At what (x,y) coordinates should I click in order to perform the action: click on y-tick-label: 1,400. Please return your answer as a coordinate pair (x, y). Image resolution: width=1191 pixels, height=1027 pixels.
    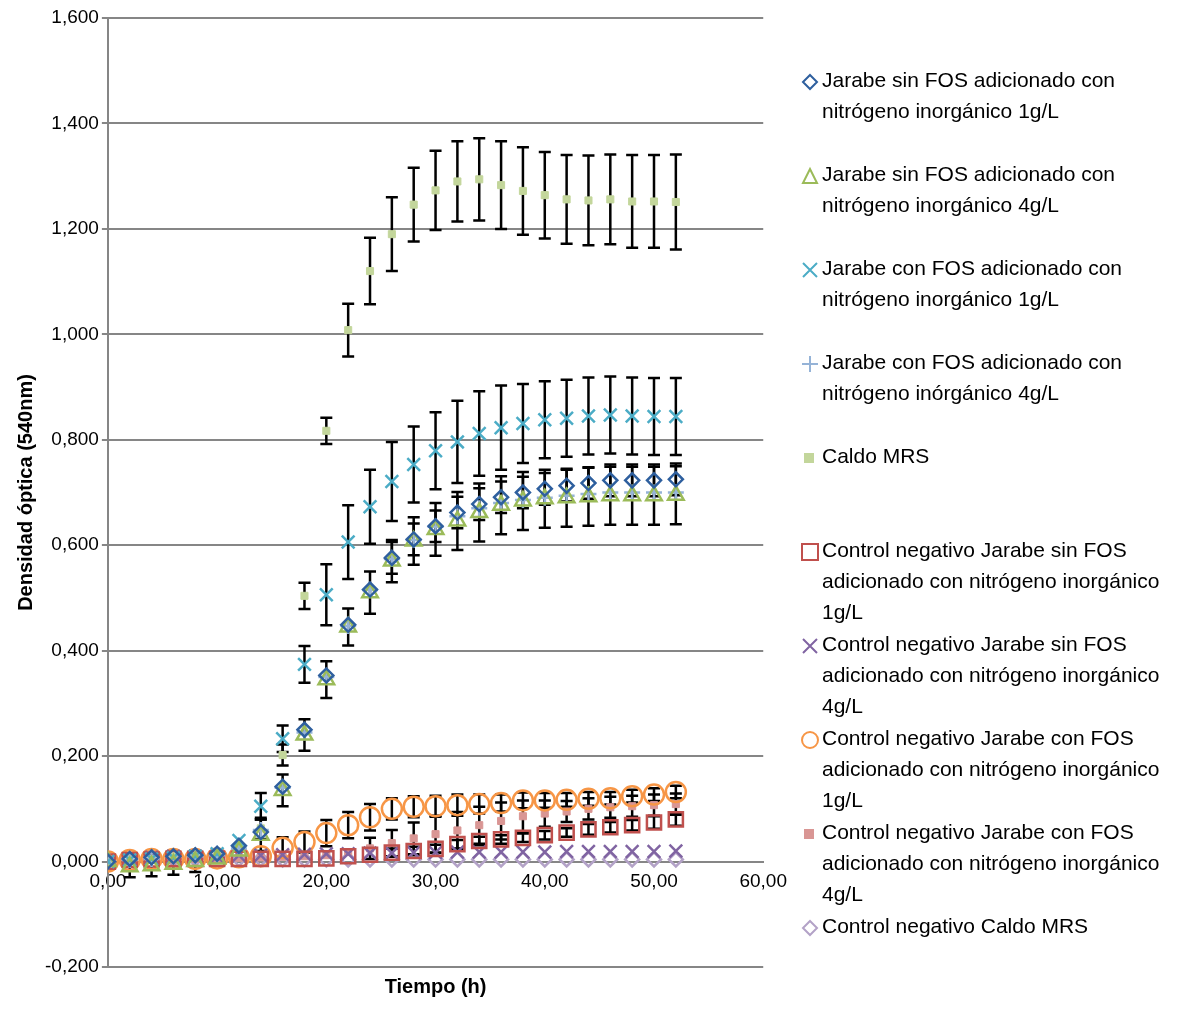
    Looking at the image, I should click on (75, 122).